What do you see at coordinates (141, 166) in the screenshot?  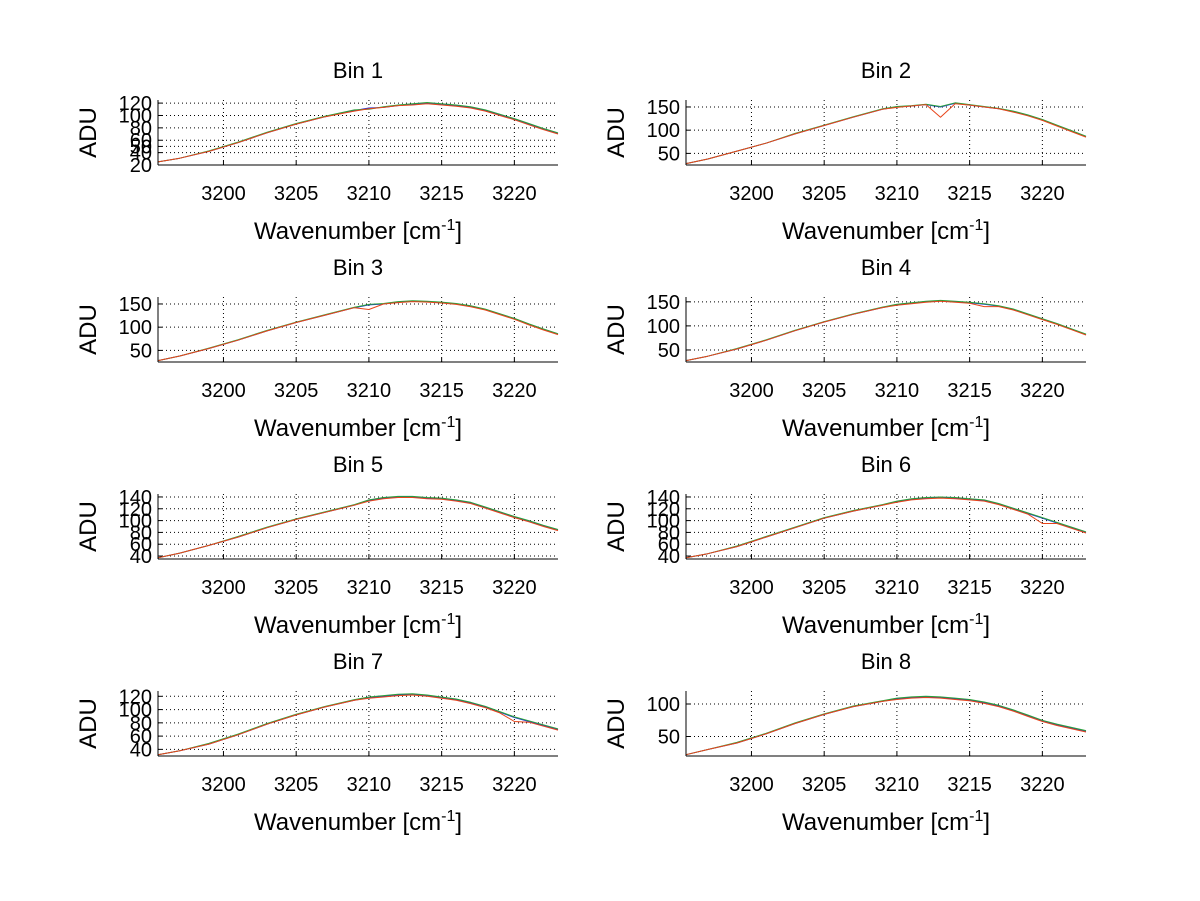 I see `y-tick-label: 20` at bounding box center [141, 166].